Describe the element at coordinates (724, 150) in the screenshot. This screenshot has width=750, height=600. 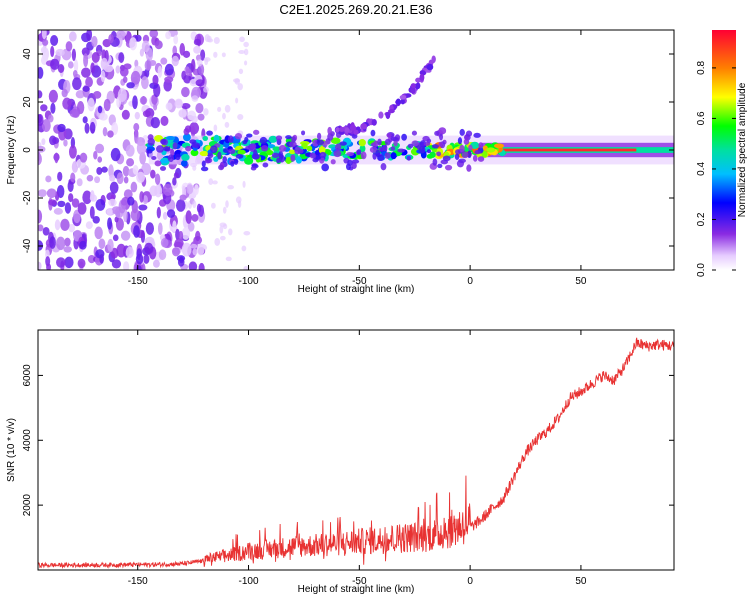
I see `colorbar-gradient` at that location.